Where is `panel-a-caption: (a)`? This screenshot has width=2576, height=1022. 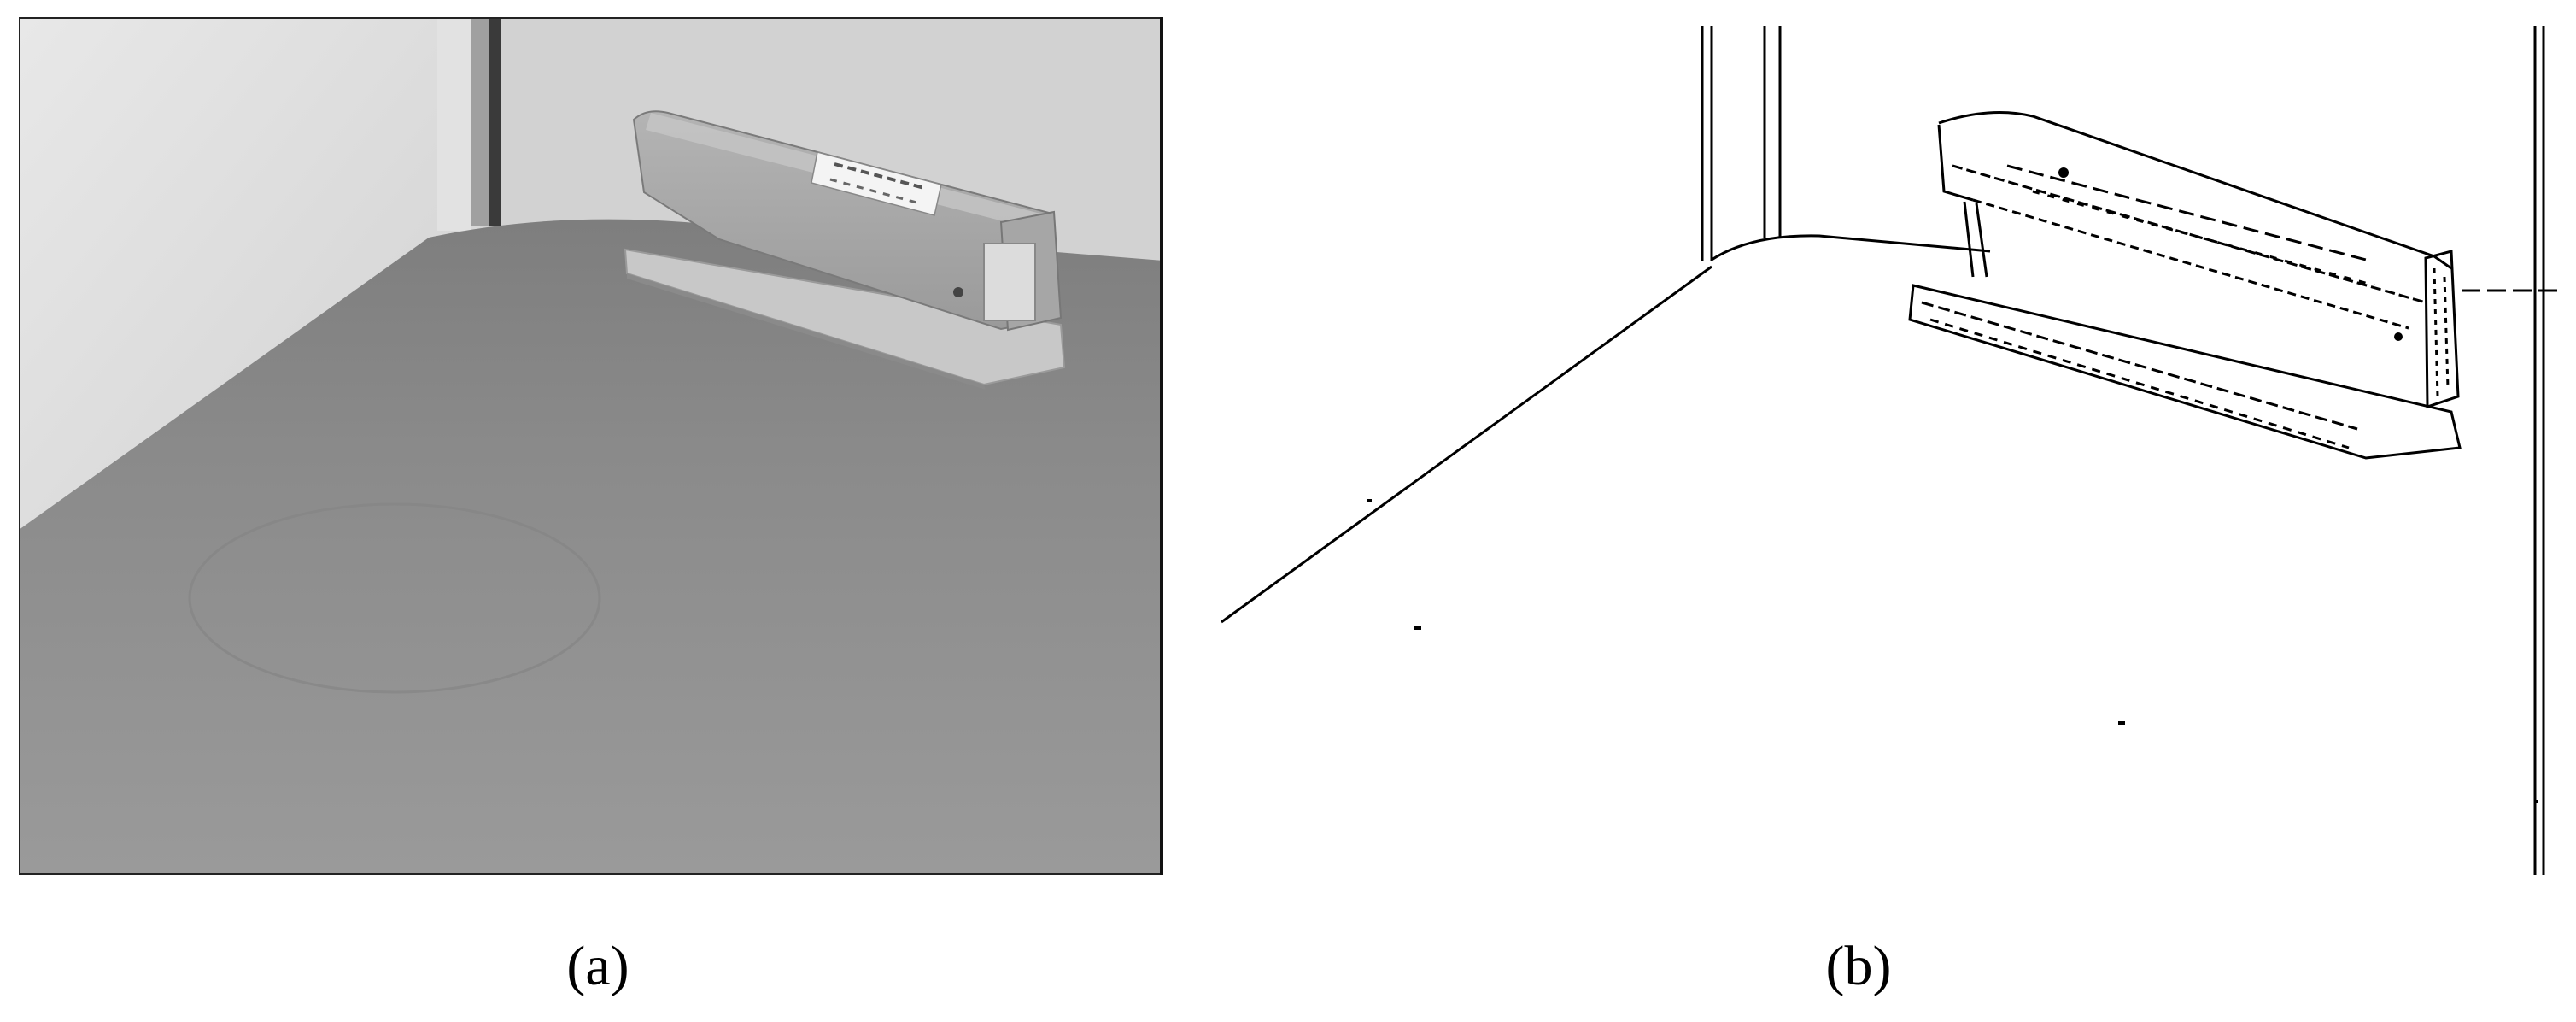 panel-a-caption: (a) is located at coordinates (597, 966).